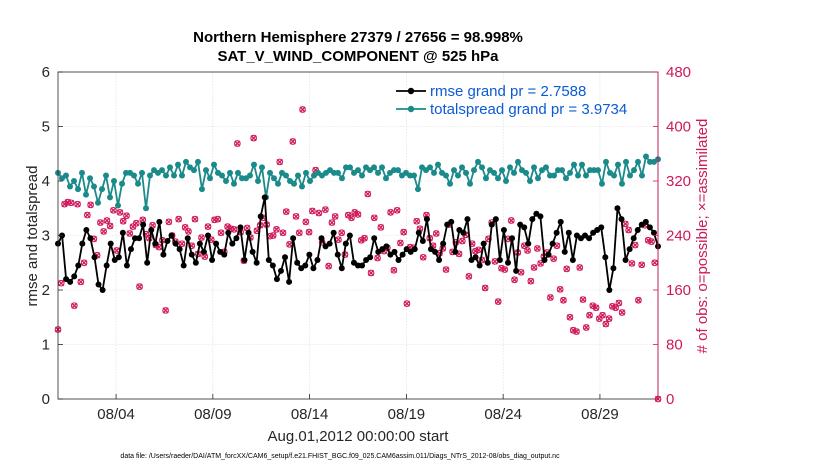 The width and height of the screenshot is (830, 470). Describe the element at coordinates (407, 414) in the screenshot. I see `x-tick-label: 08/19` at that location.